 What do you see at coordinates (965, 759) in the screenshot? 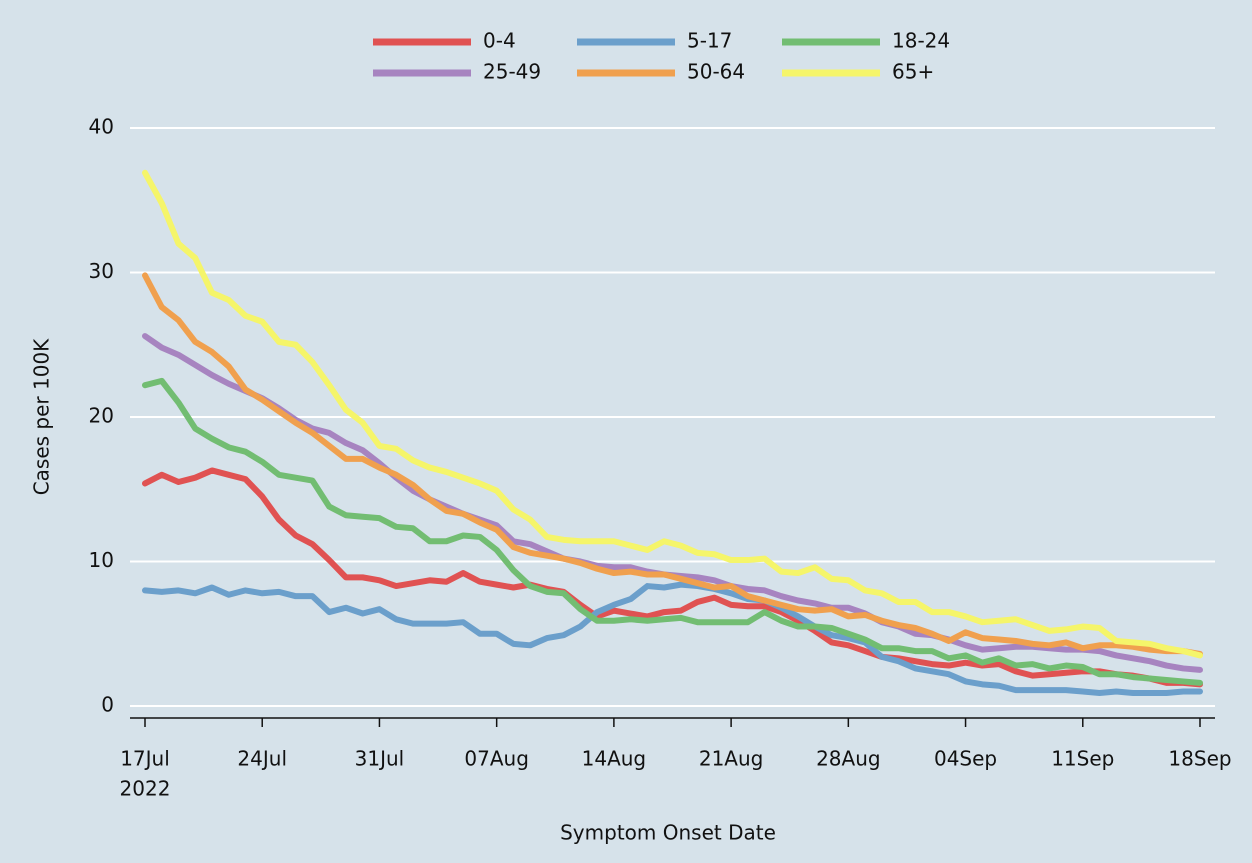
I see `x-tick-label: 04Sep` at bounding box center [965, 759].